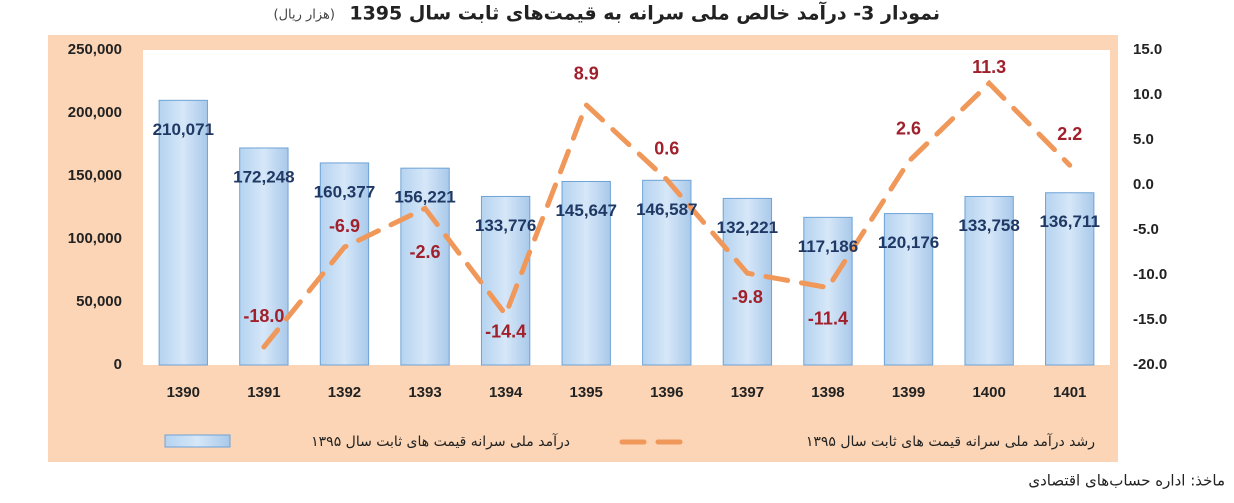  Describe the element at coordinates (989, 67) in the screenshot. I see `line-value-label: 11.3` at that location.